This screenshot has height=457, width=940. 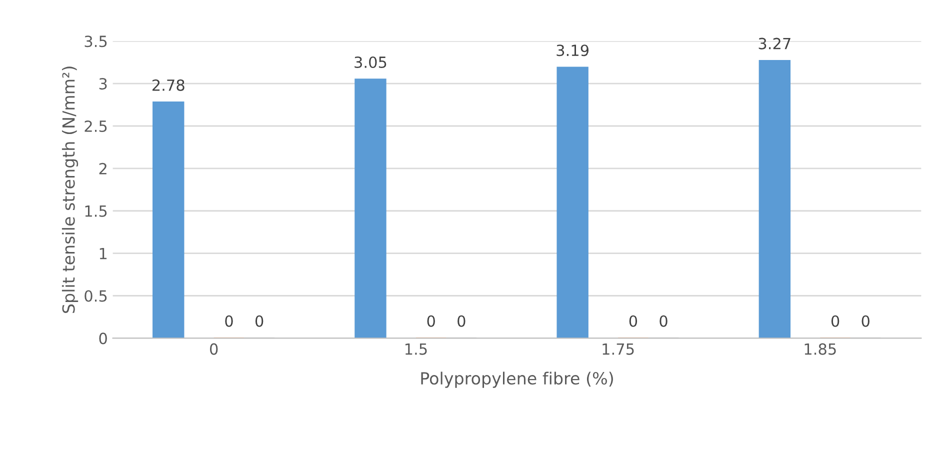 I want to click on x-tick-label: 1.5, so click(x=416, y=349).